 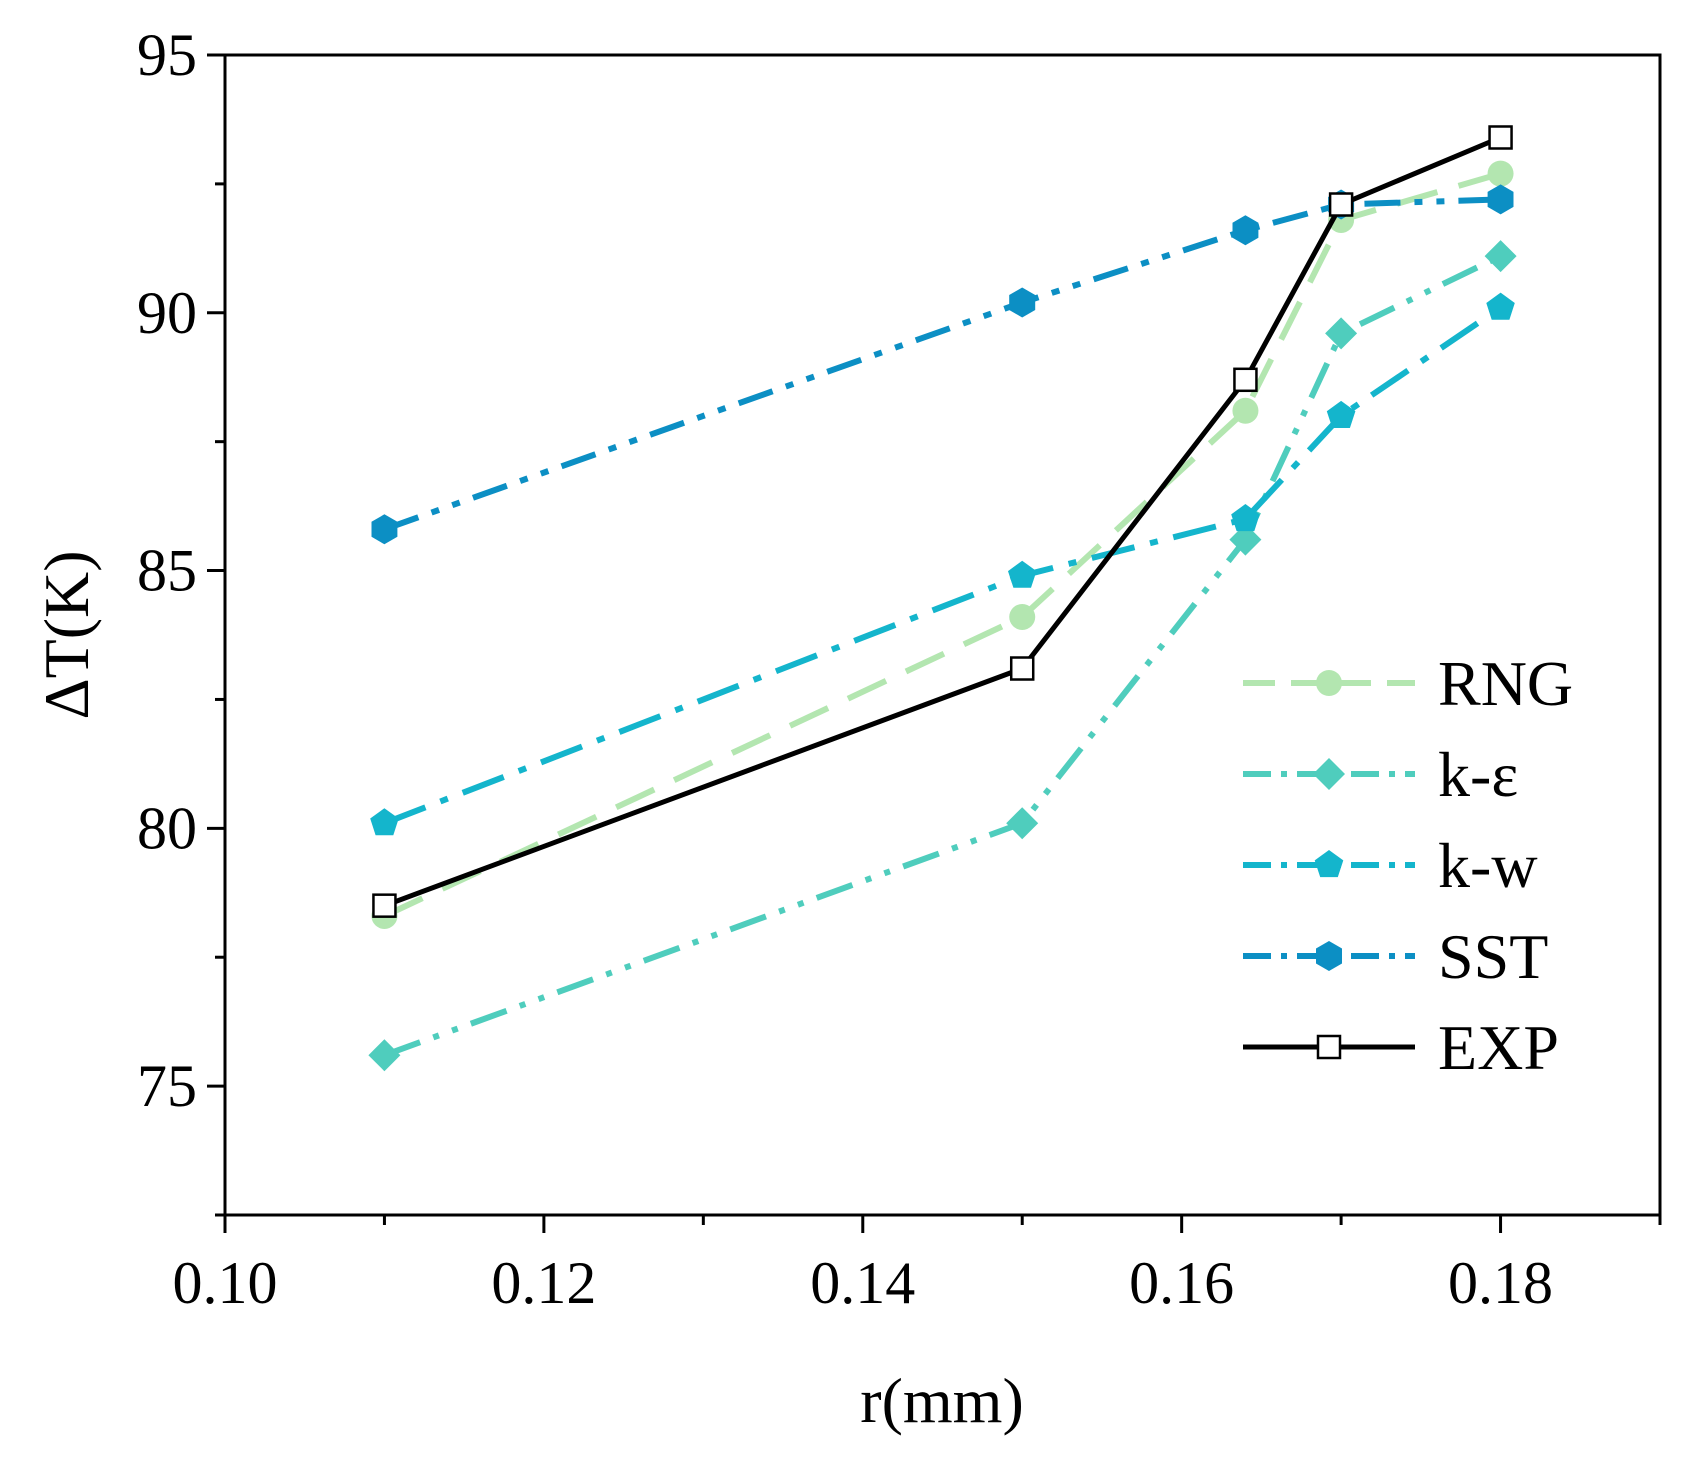 I want to click on legend-label: EXP, so click(x=1498, y=1047).